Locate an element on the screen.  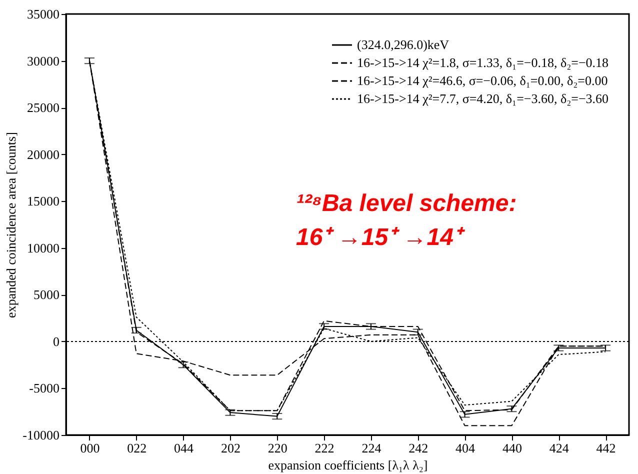
y-axis-title: expanded coincidence area [counts] is located at coordinates (11, 225).